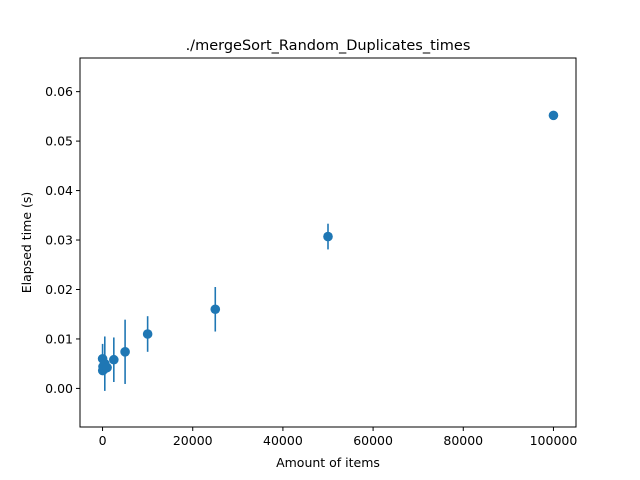 This screenshot has width=640, height=480. What do you see at coordinates (59, 338) in the screenshot?
I see `y-tick-label: 0.01` at bounding box center [59, 338].